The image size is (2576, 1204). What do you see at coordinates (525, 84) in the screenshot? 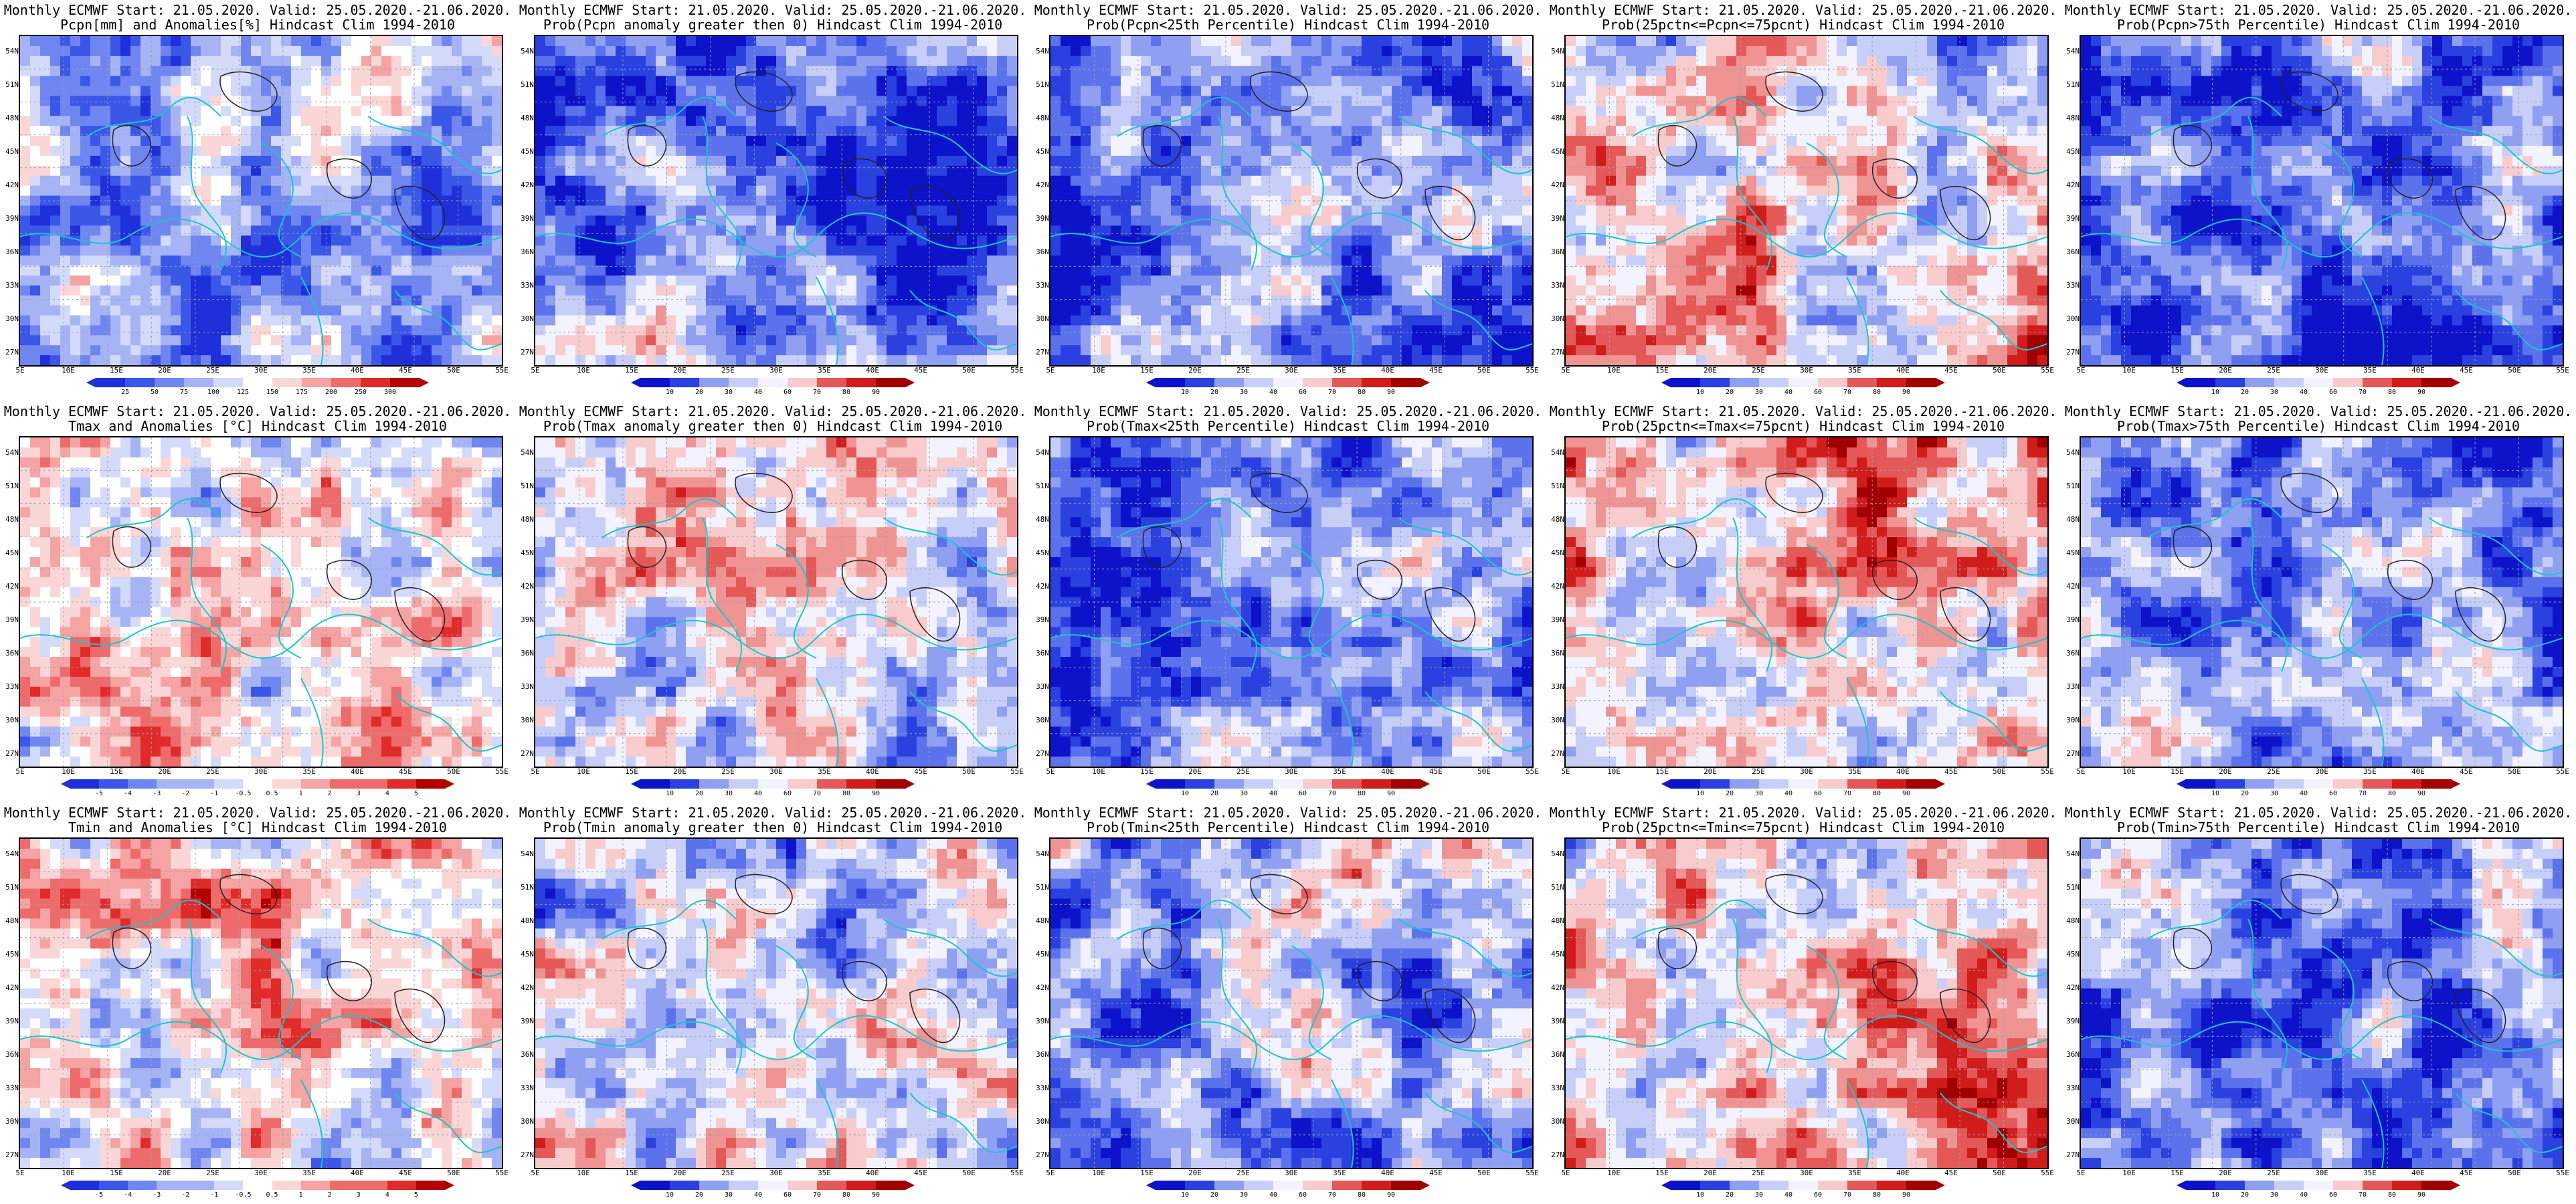
I see `latitude-label: 51N` at bounding box center [525, 84].